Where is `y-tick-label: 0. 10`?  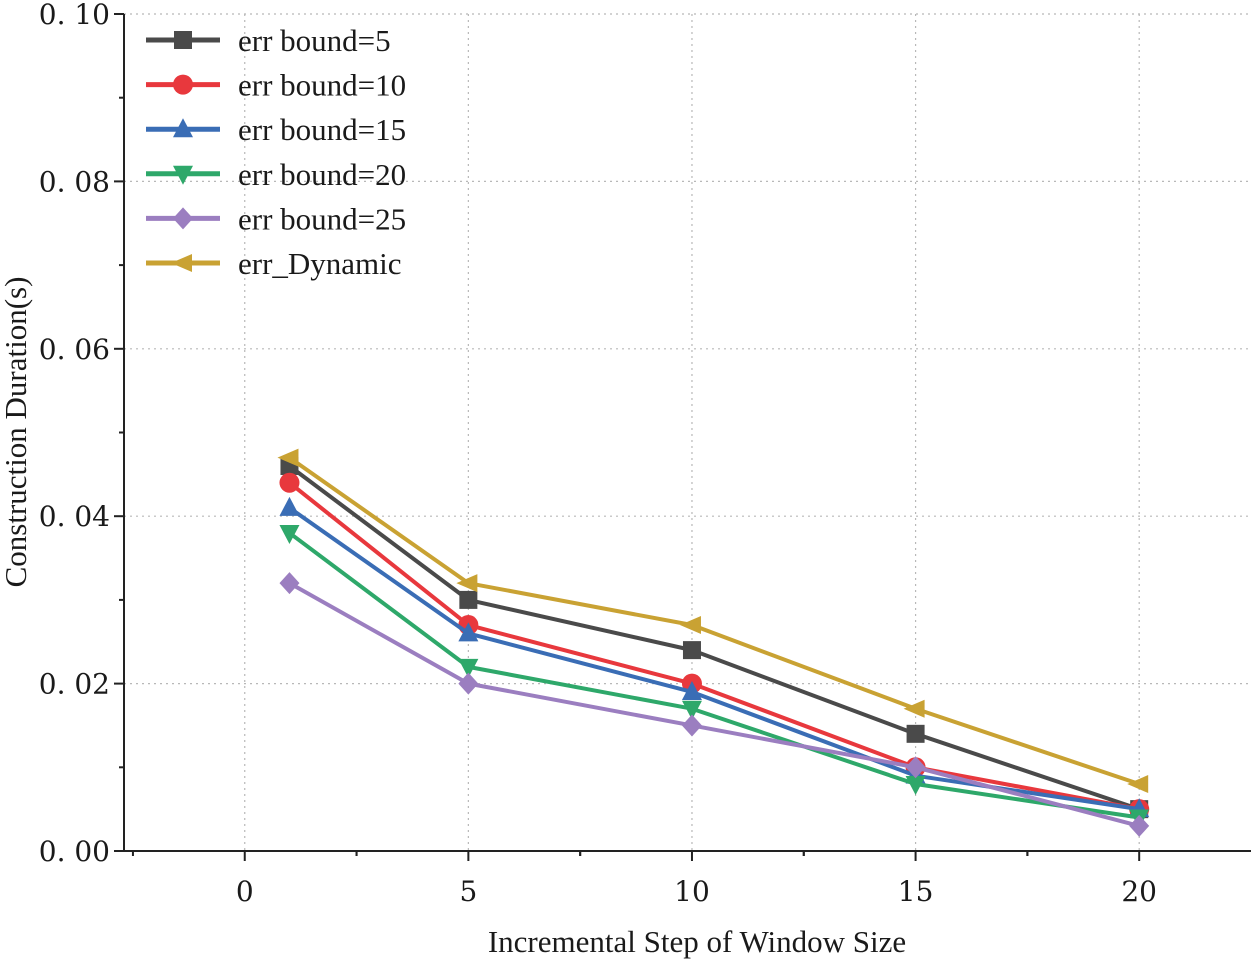 y-tick-label: 0. 10 is located at coordinates (74, 15).